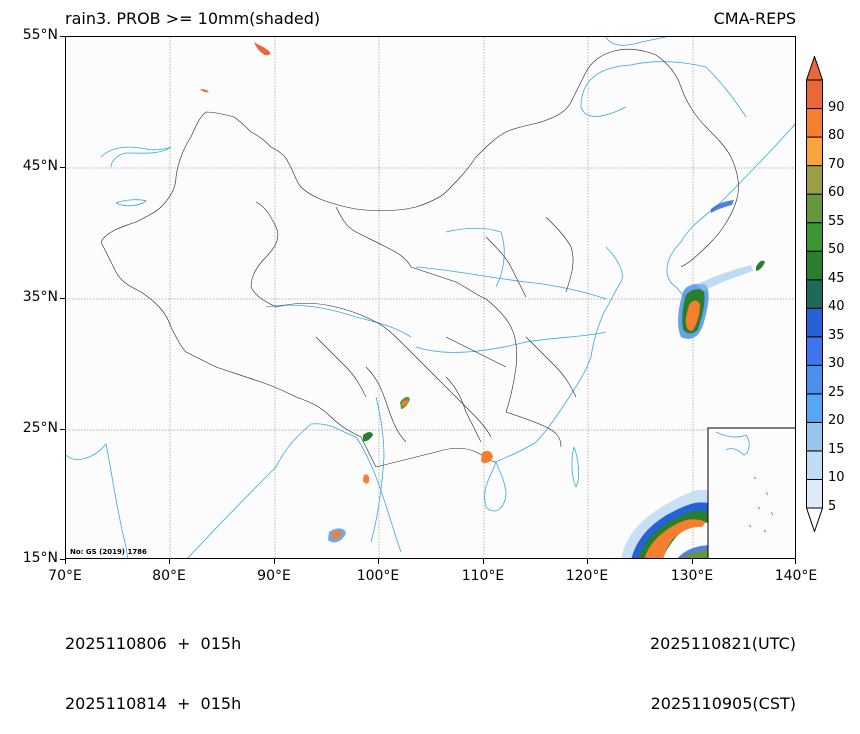 This screenshot has width=860, height=734. Describe the element at coordinates (40, 428) in the screenshot. I see `ytick-label-25n: 25°N` at that location.